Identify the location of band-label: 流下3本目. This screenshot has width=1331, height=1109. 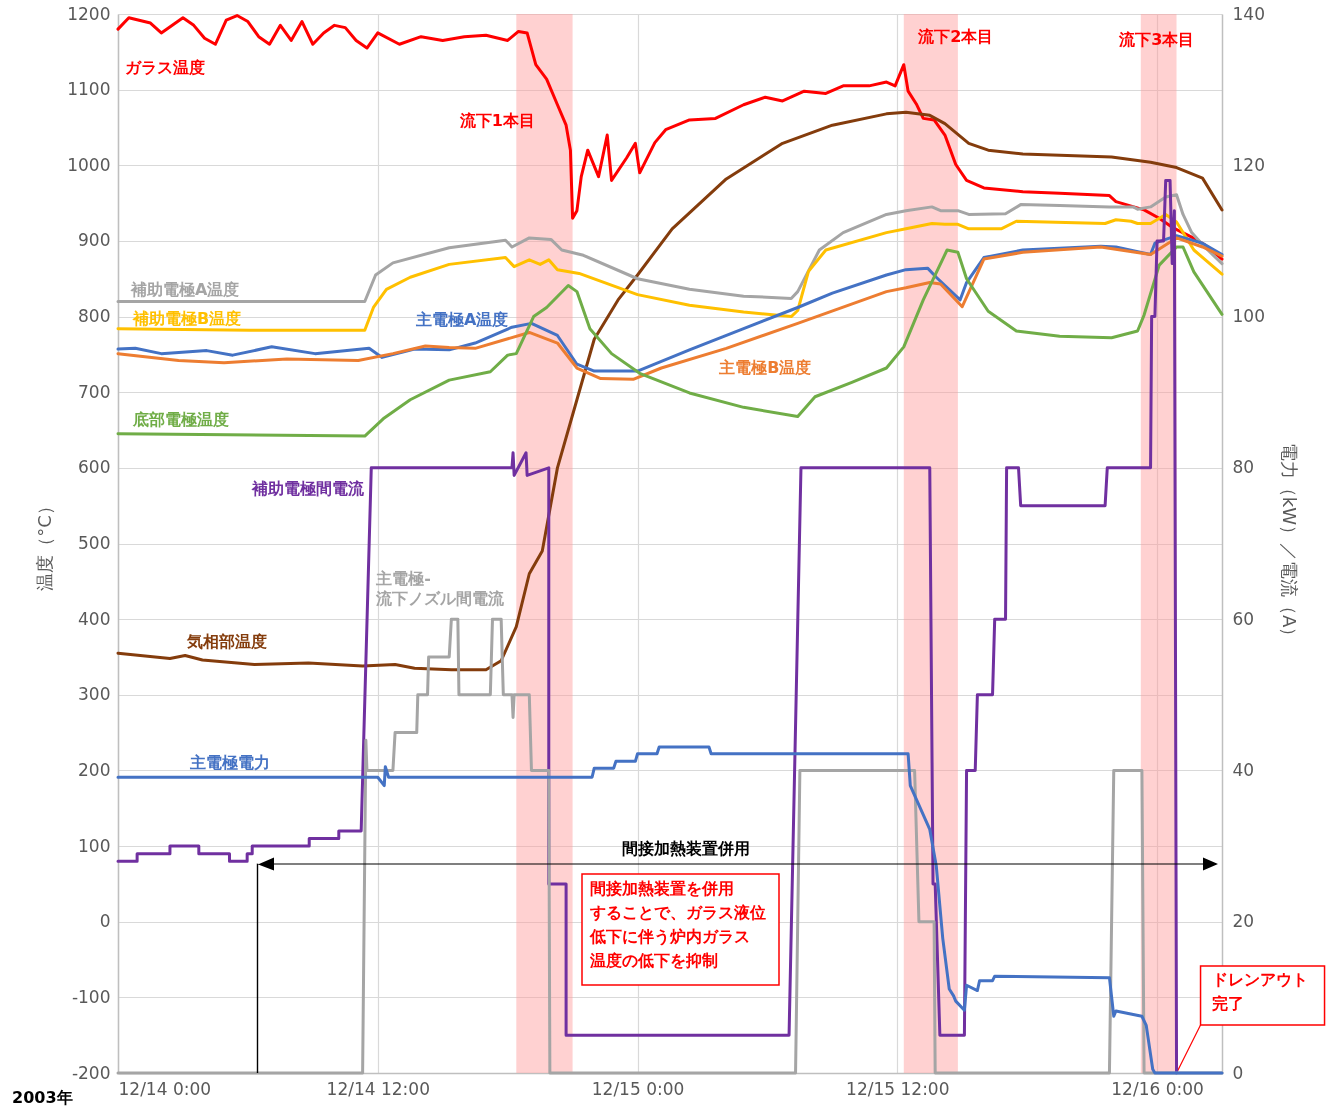
(1156, 39).